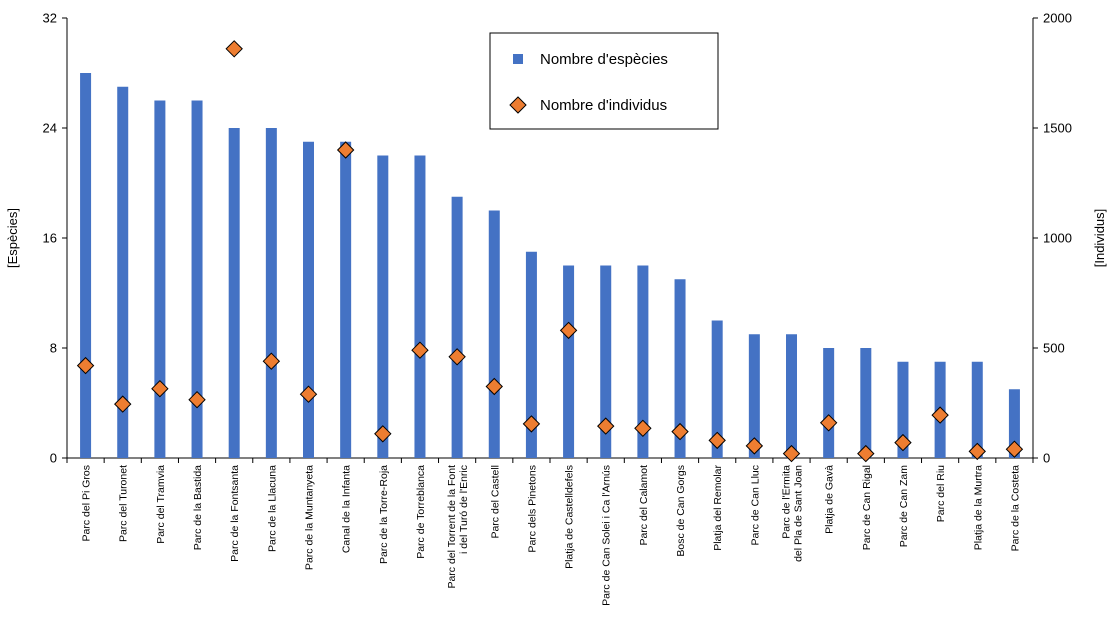  What do you see at coordinates (518, 59) in the screenshot?
I see `legend-bar-swatch` at bounding box center [518, 59].